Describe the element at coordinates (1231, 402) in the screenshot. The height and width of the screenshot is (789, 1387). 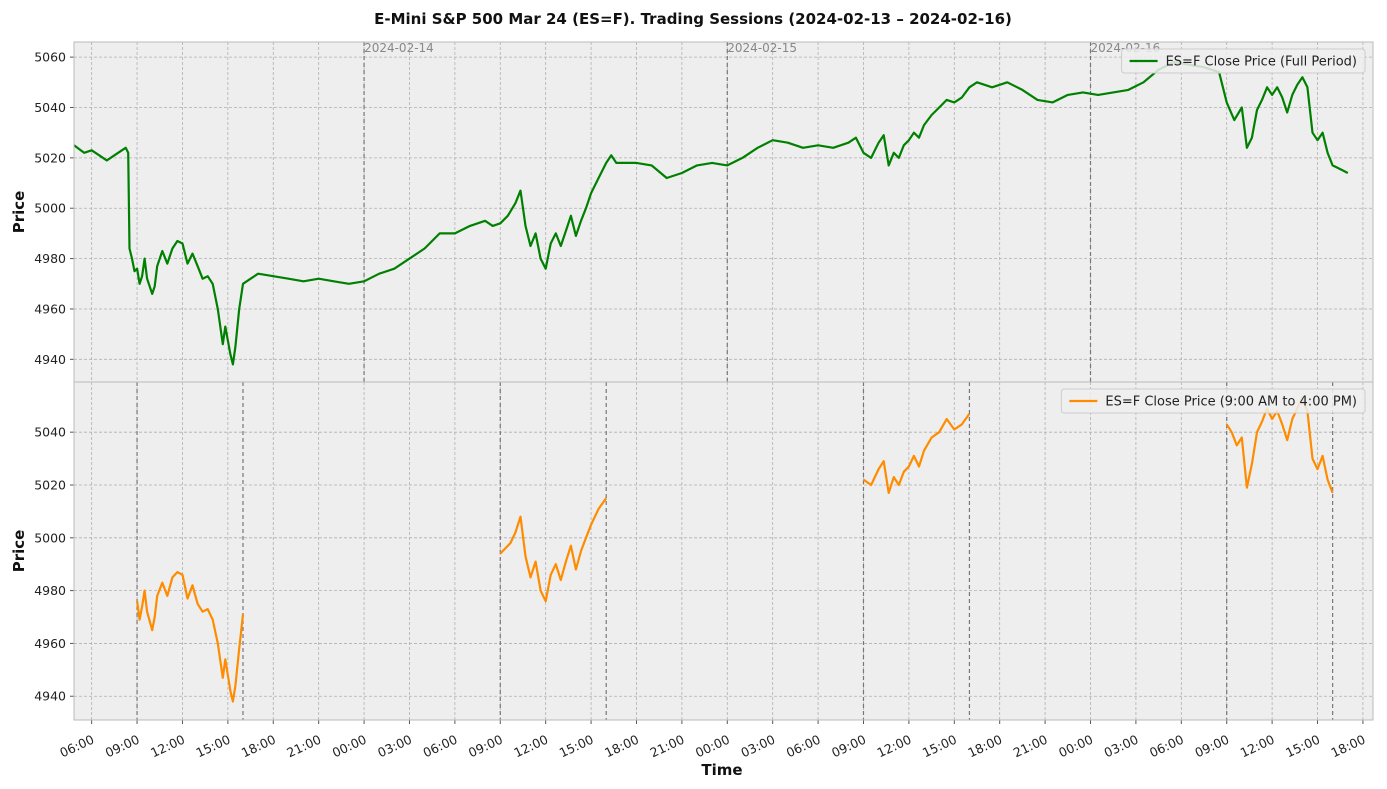
I see `legend-label-trading-hours: ES=F Close Price (9:00 AM to 4:00 PM)` at that location.